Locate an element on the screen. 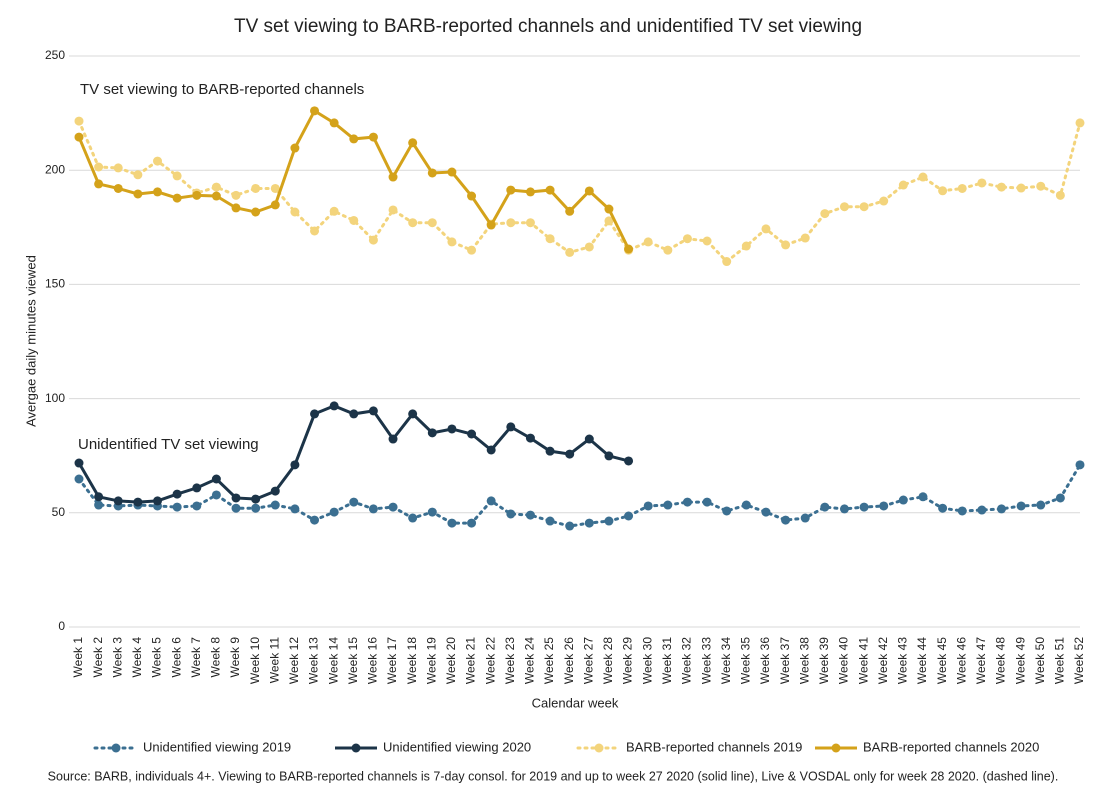  x-tick-label: Week 25 is located at coordinates (549, 660).